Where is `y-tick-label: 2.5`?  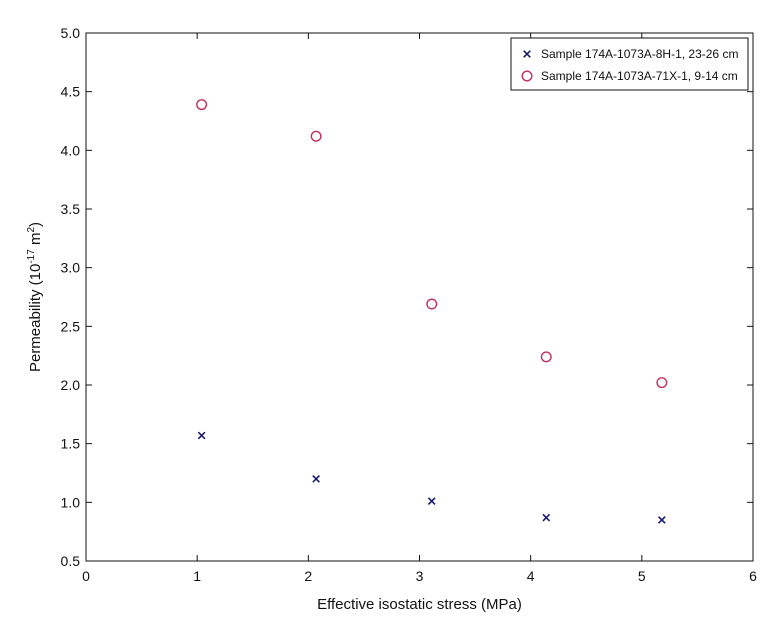 y-tick-label: 2.5 is located at coordinates (71, 326).